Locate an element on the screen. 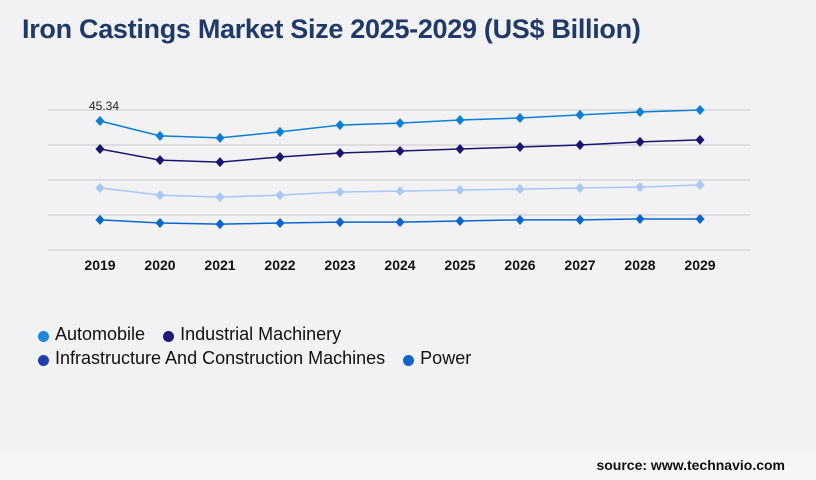 This screenshot has width=816, height=480. x-tick-label: 2027 is located at coordinates (579, 265).